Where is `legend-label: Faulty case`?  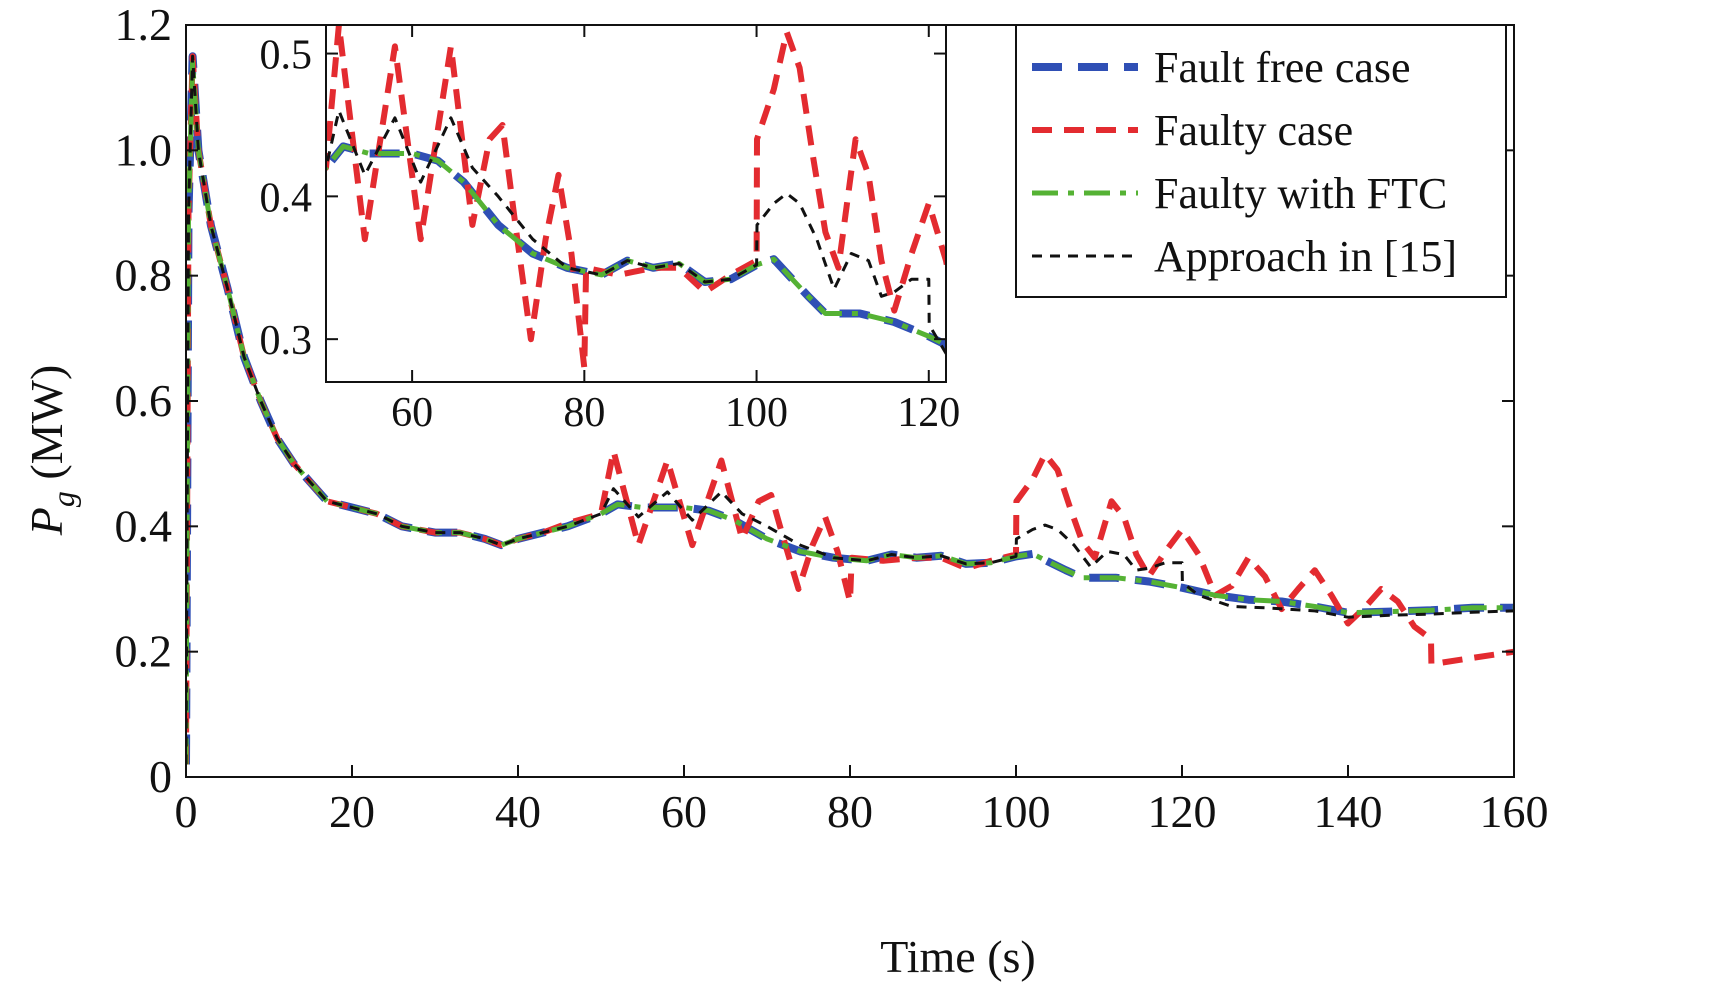 legend-label: Faulty case is located at coordinates (1253, 130).